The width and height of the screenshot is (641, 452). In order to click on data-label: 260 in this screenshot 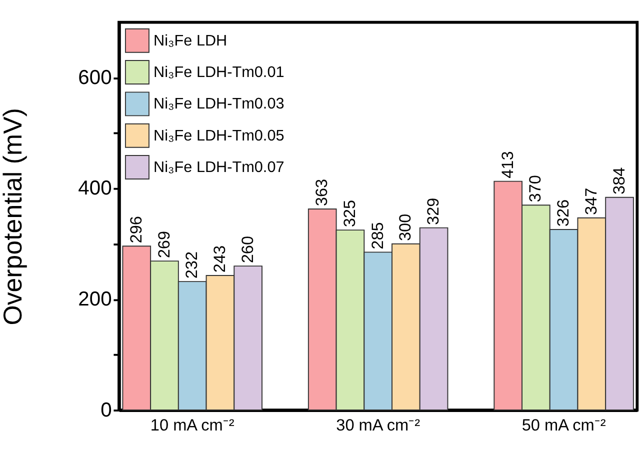, I will do `click(247, 250)`.